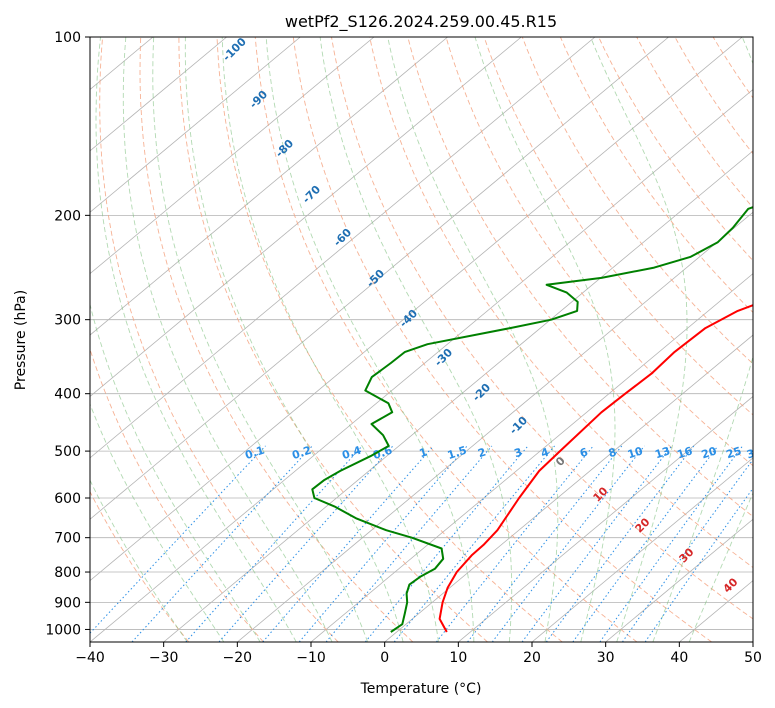 The image size is (775, 708). Describe the element at coordinates (481, 452) in the screenshot. I see `mixing-ratio-label: 2` at that location.